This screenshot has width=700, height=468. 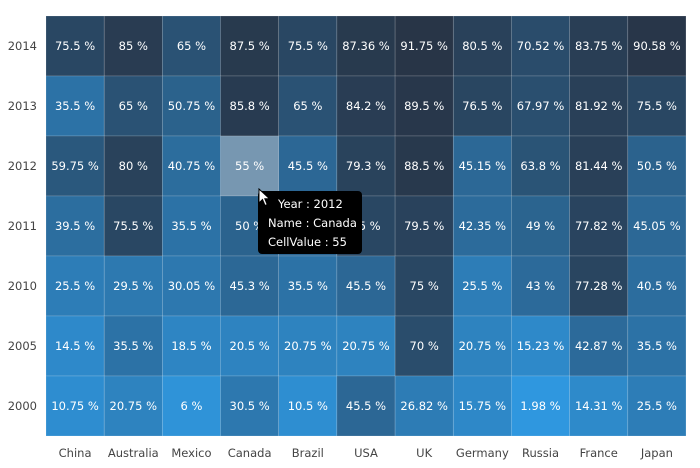 I want to click on cell-label: 50.5 %, so click(x=657, y=166).